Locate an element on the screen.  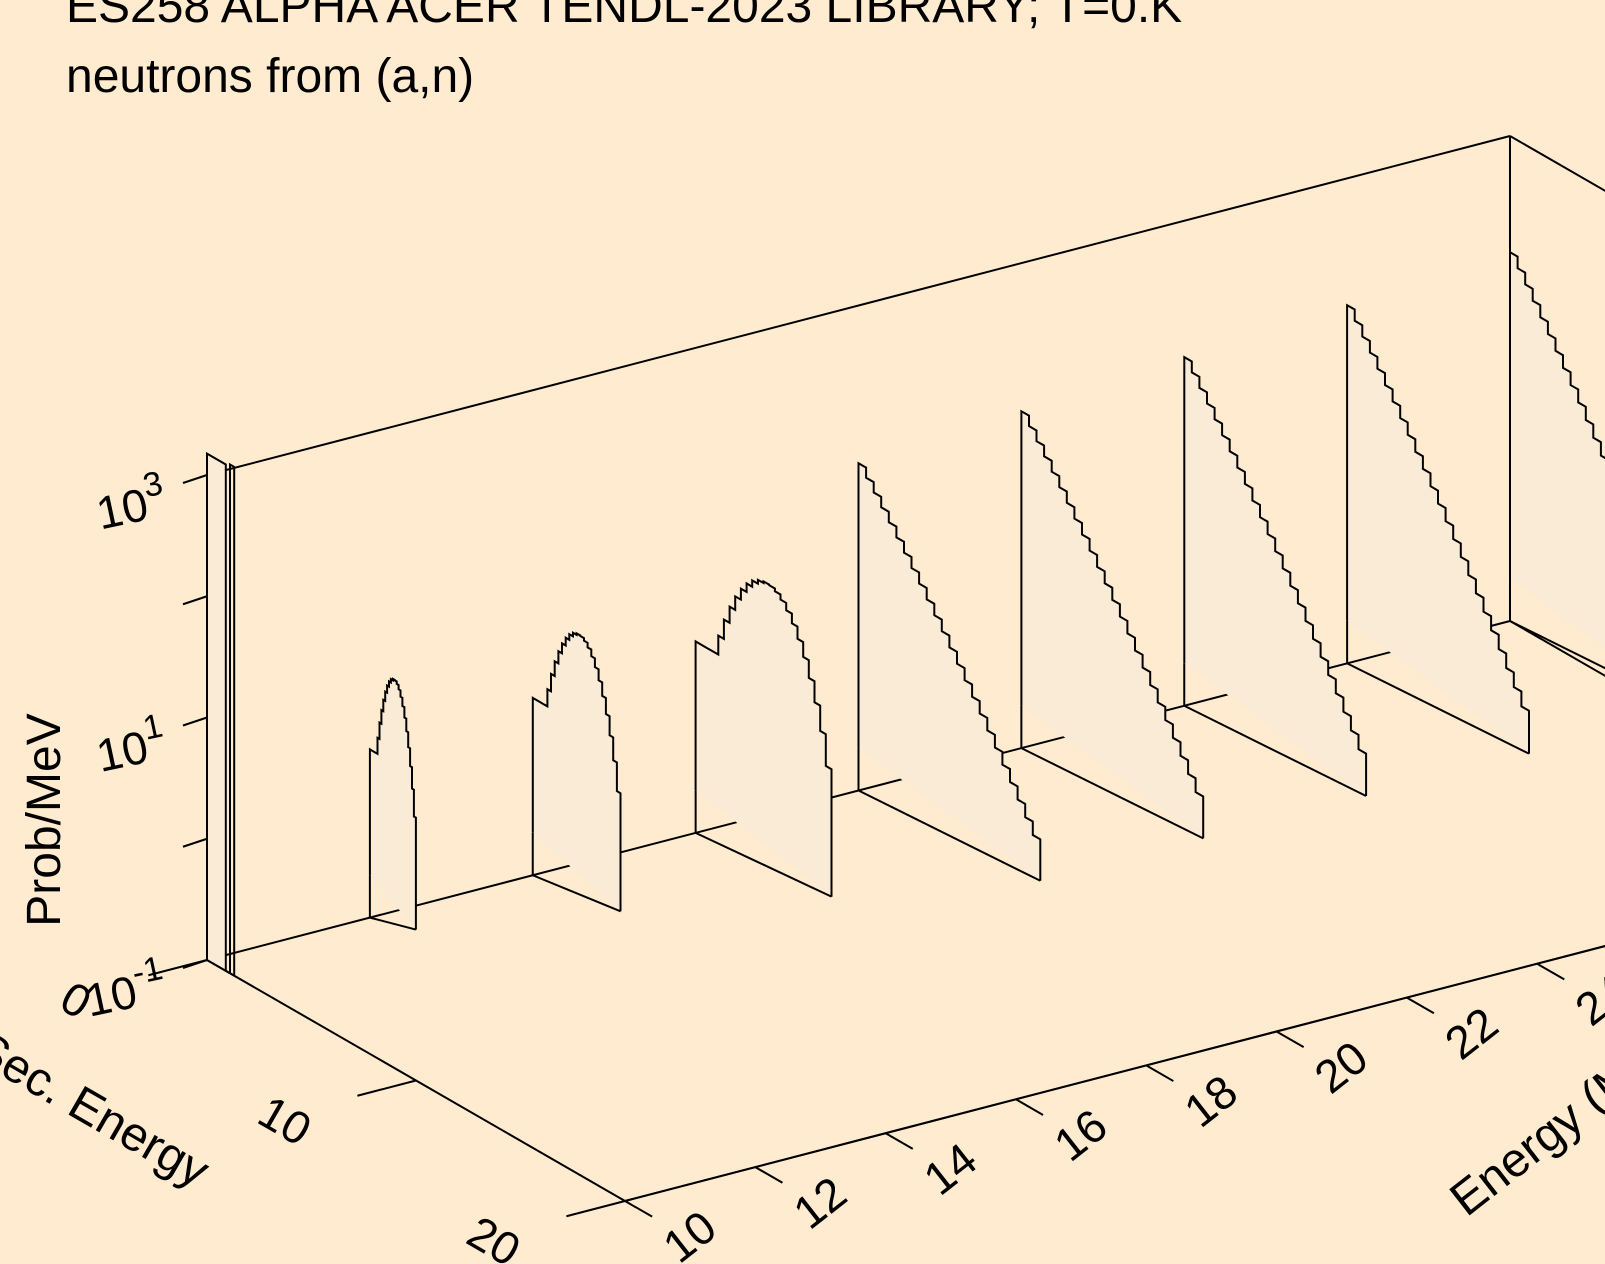
z-tick-label: 10¹ is located at coordinates (130, 744).